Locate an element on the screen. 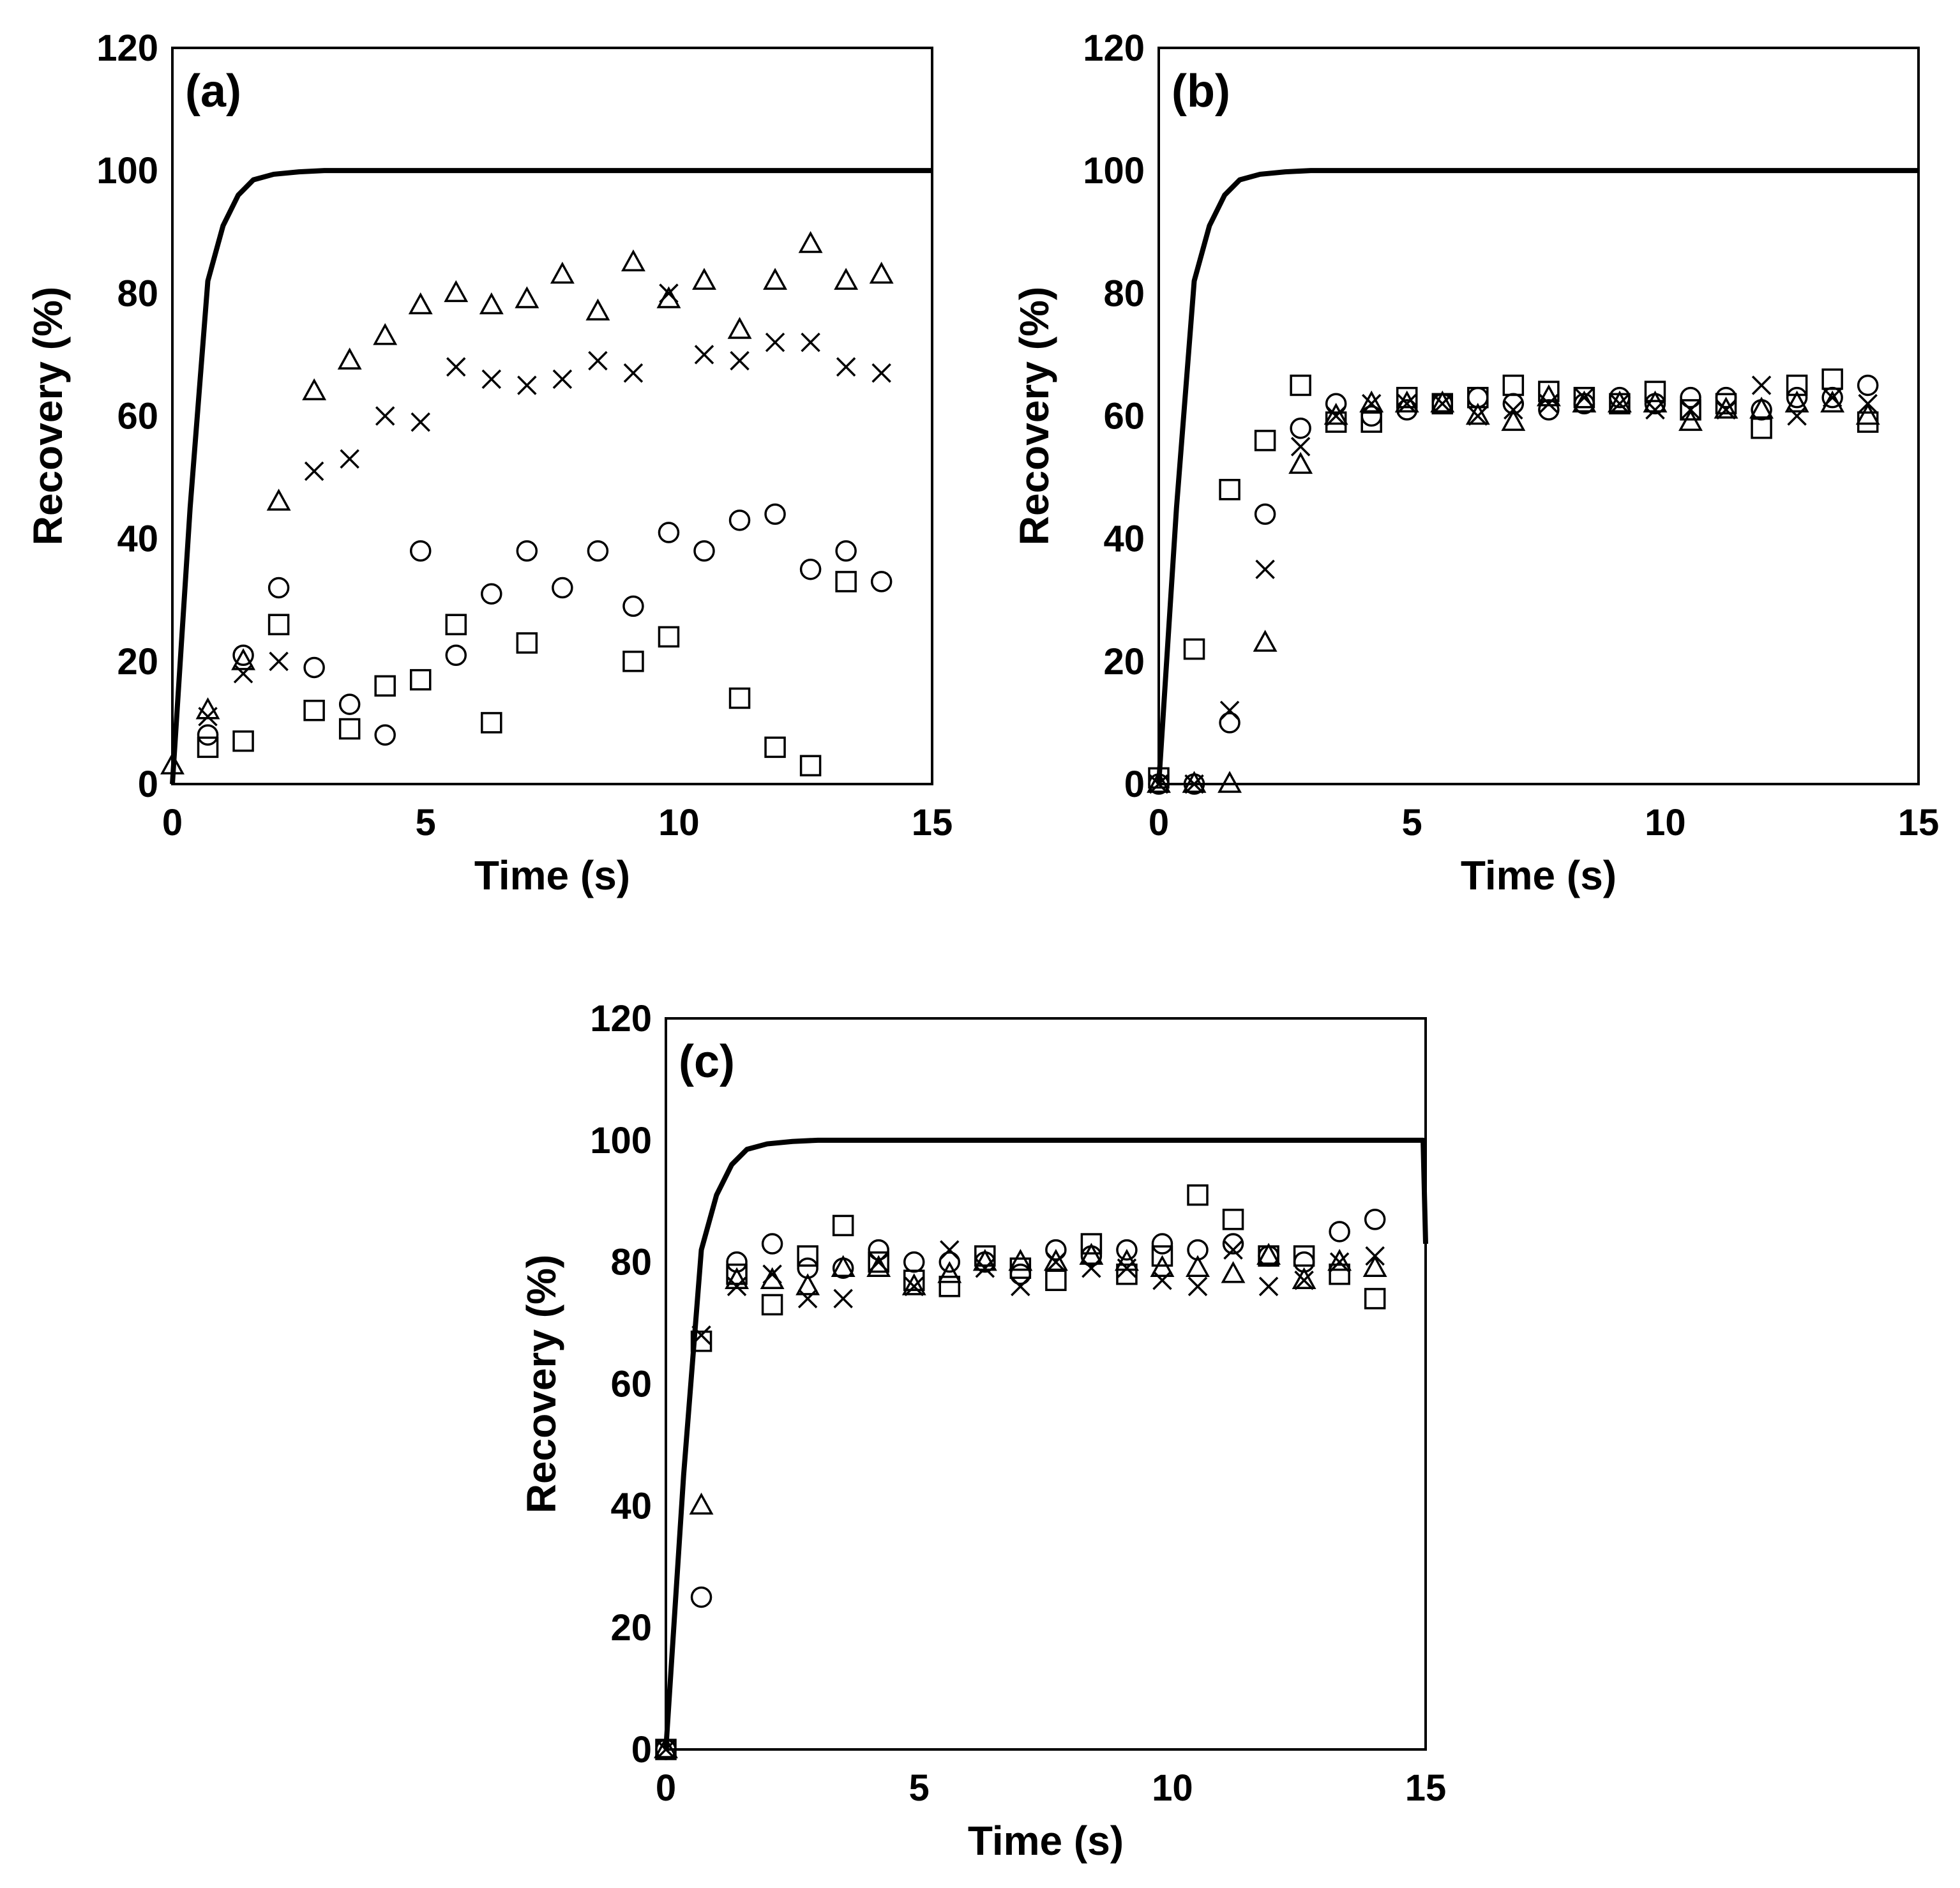 This screenshot has width=1960, height=1888. panel-label: (b) is located at coordinates (1201, 91).